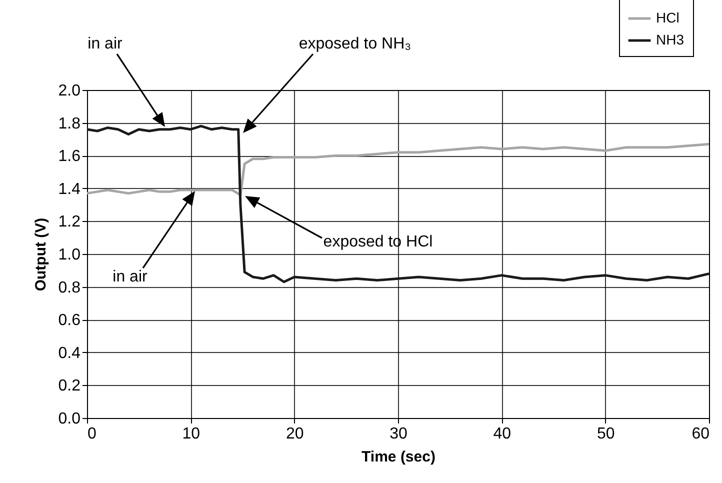 The height and width of the screenshot is (483, 722). What do you see at coordinates (69, 419) in the screenshot?
I see `y-tick-label: 0.0` at bounding box center [69, 419].